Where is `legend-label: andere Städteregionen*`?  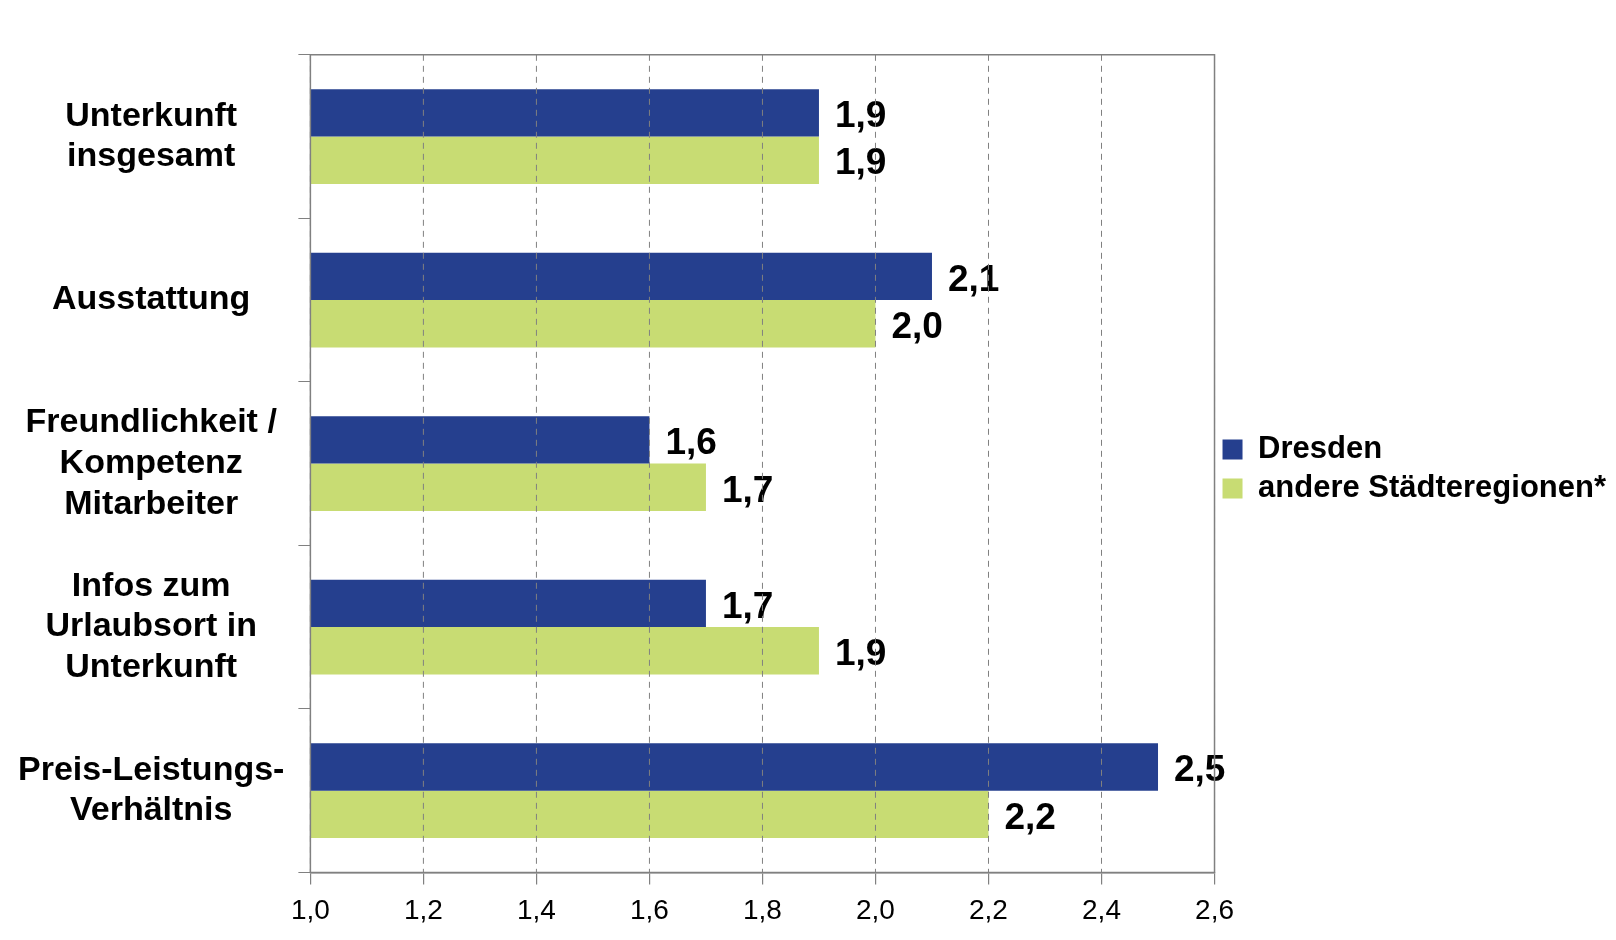
legend-label: andere Städteregionen* is located at coordinates (1432, 487).